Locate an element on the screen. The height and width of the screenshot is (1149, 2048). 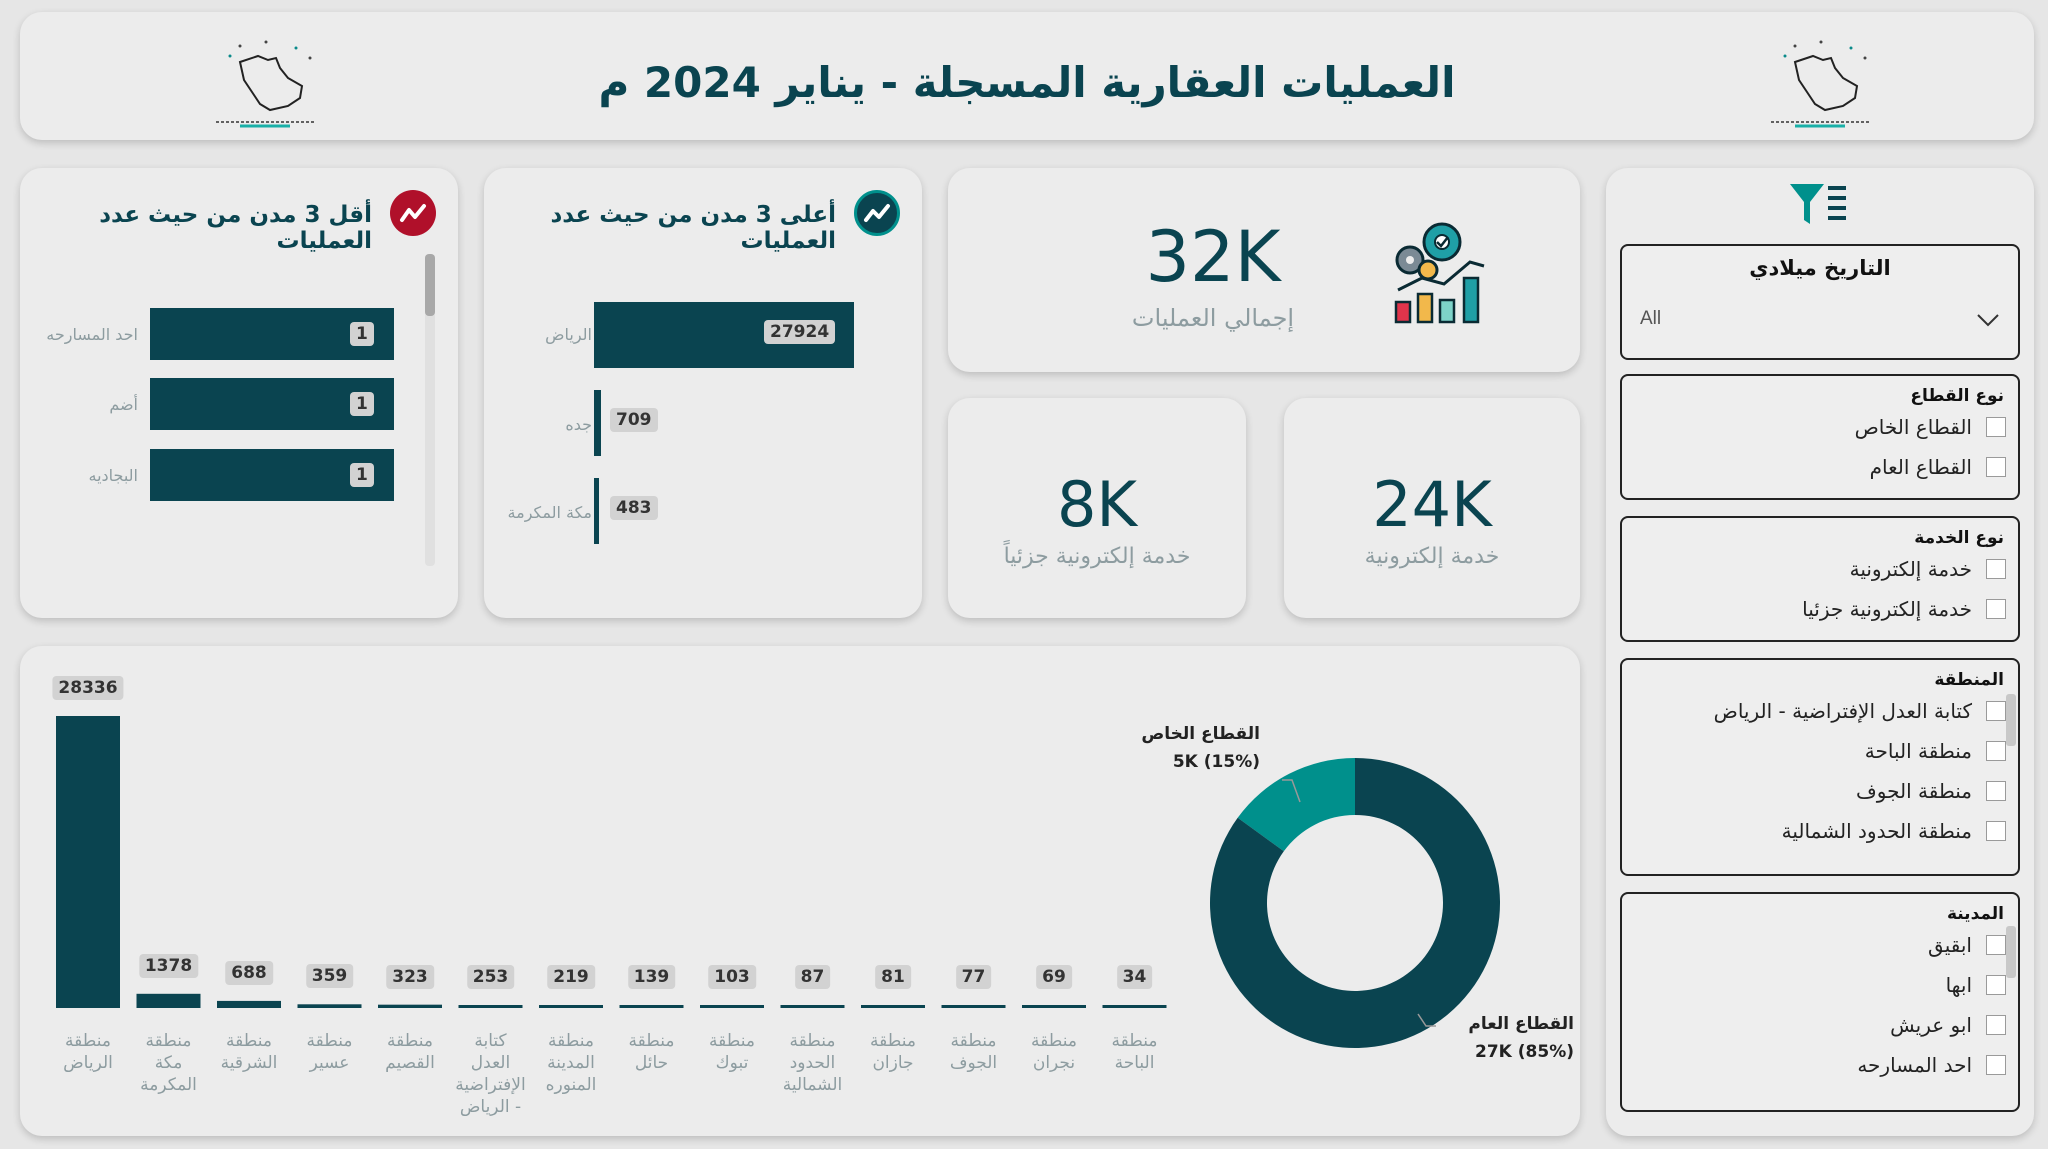
sector-option: القطاع الخاص is located at coordinates (1821, 427).